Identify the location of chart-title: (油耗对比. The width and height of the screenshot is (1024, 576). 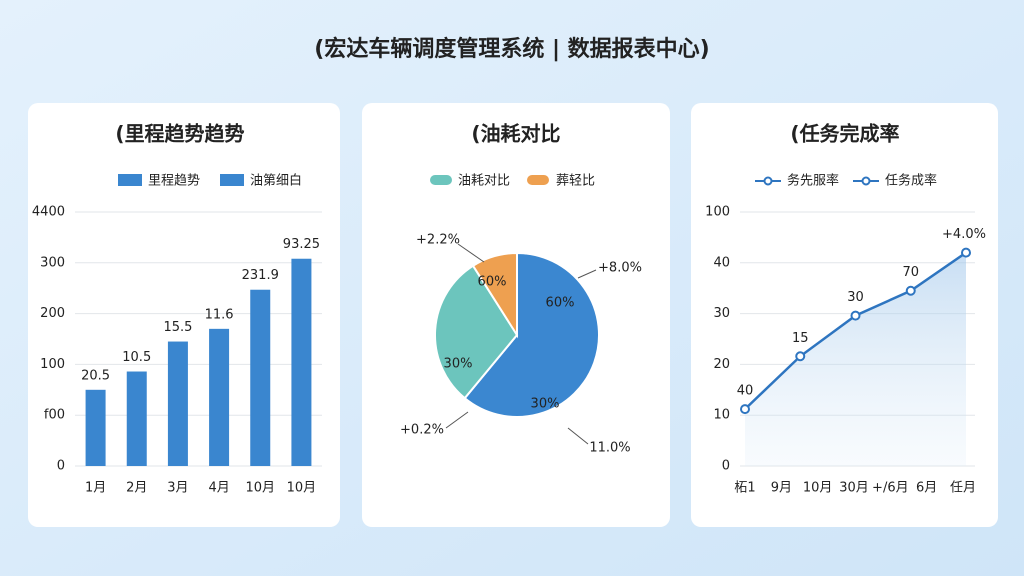
(515, 134).